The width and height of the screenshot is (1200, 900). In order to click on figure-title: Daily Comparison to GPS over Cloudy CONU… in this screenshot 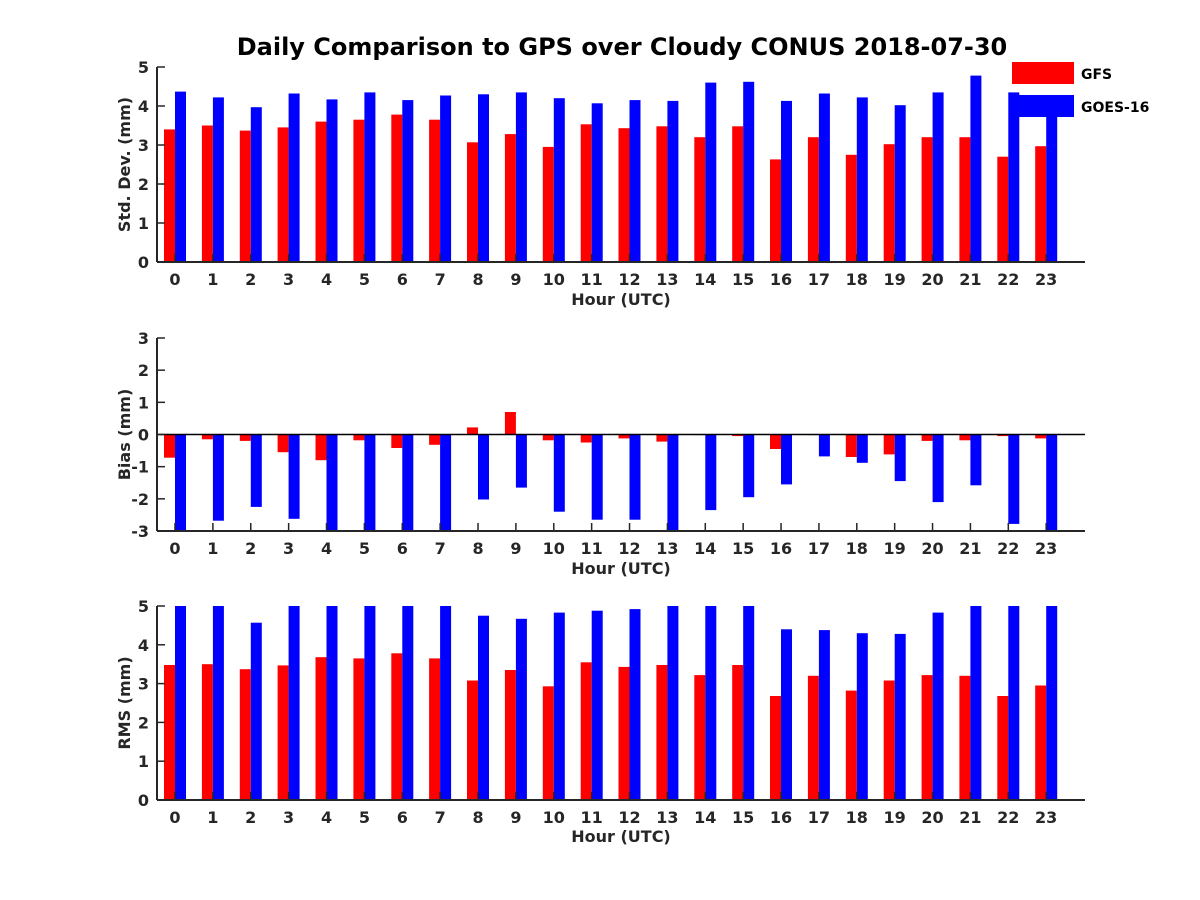, I will do `click(622, 47)`.